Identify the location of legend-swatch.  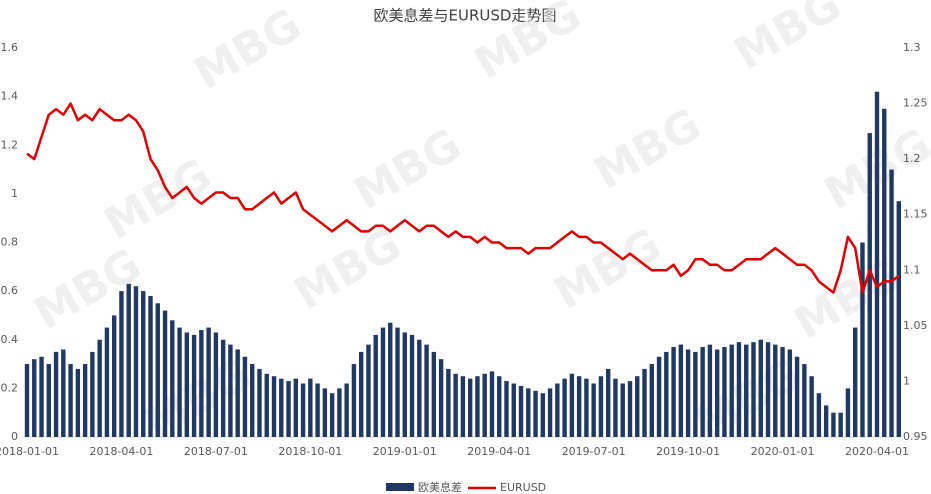
(400, 487).